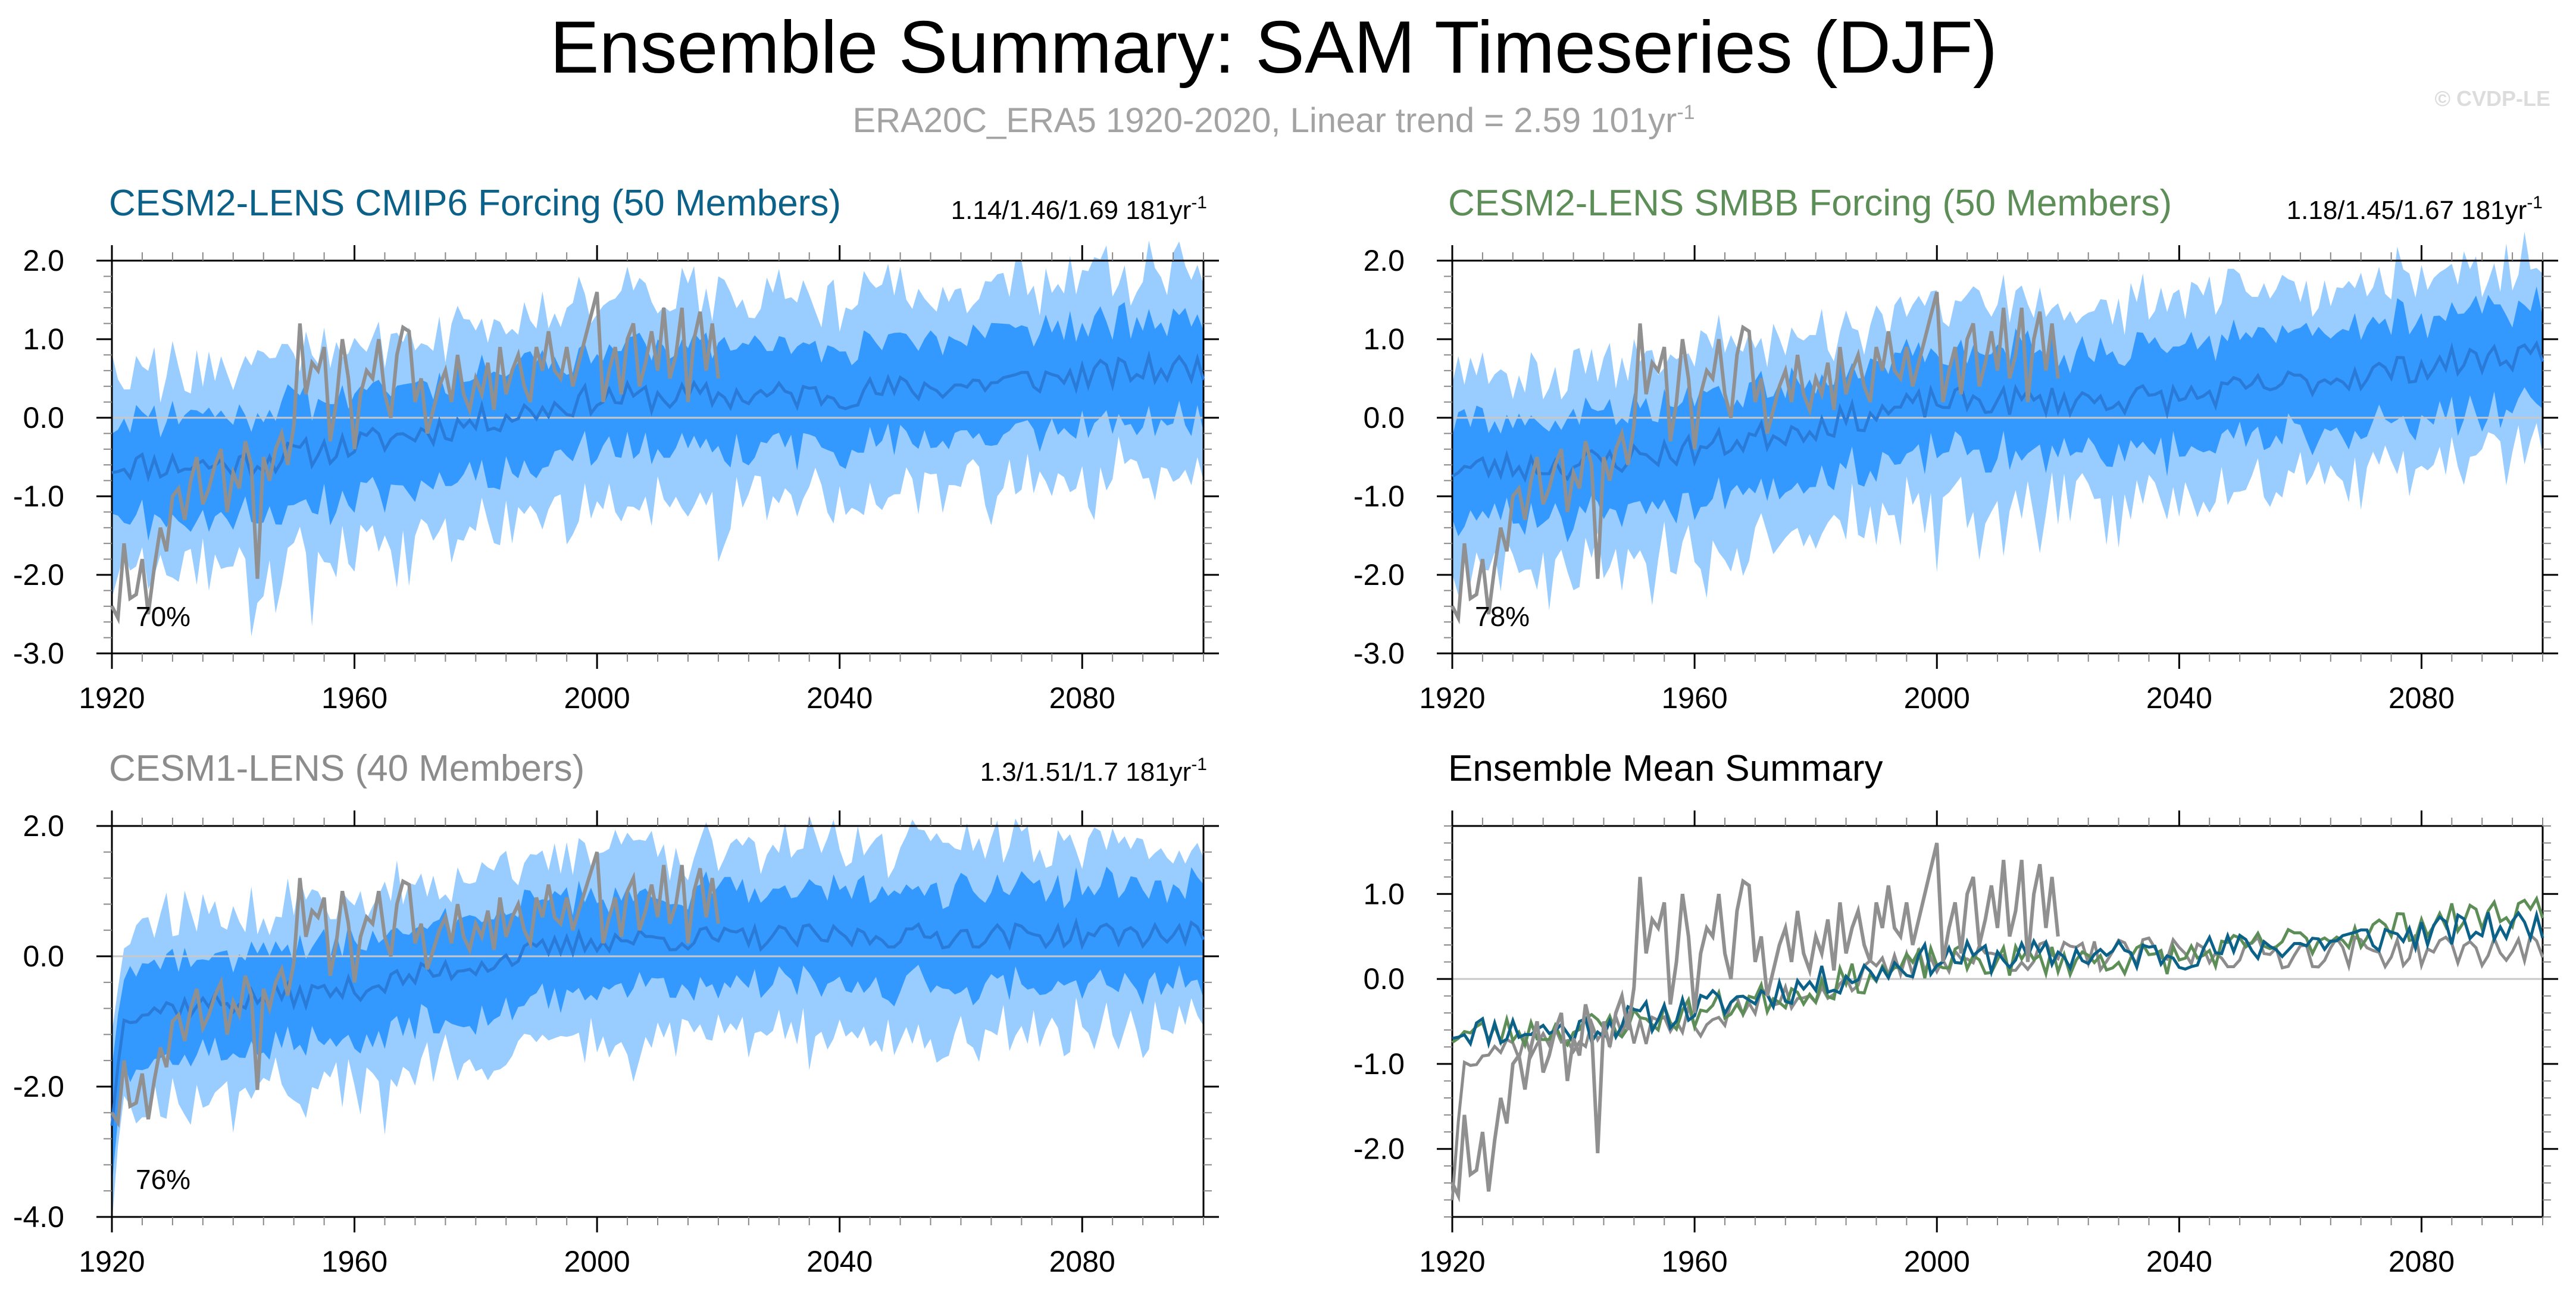  I want to click on panel-stats-smbb-exp: -1, so click(2535, 202).